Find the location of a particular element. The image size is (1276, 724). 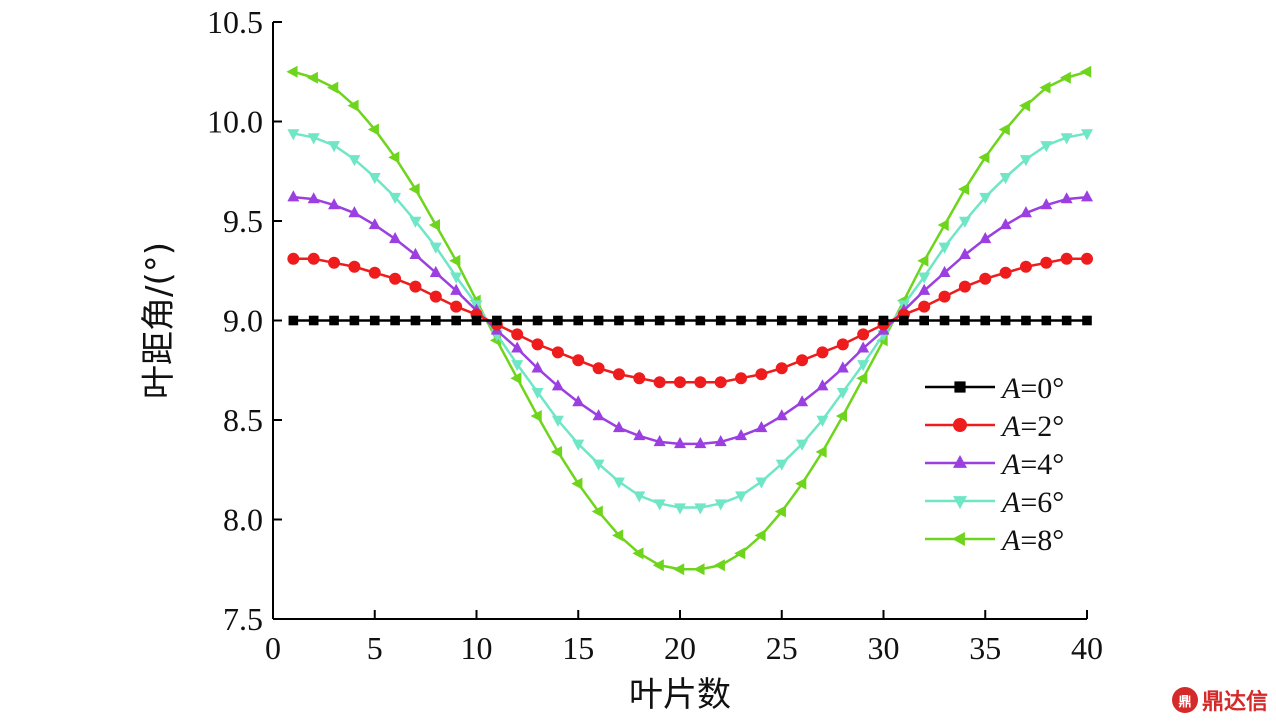

legend: A=0°A=2°A=4°A=6°A=8° is located at coordinates (994, 464).